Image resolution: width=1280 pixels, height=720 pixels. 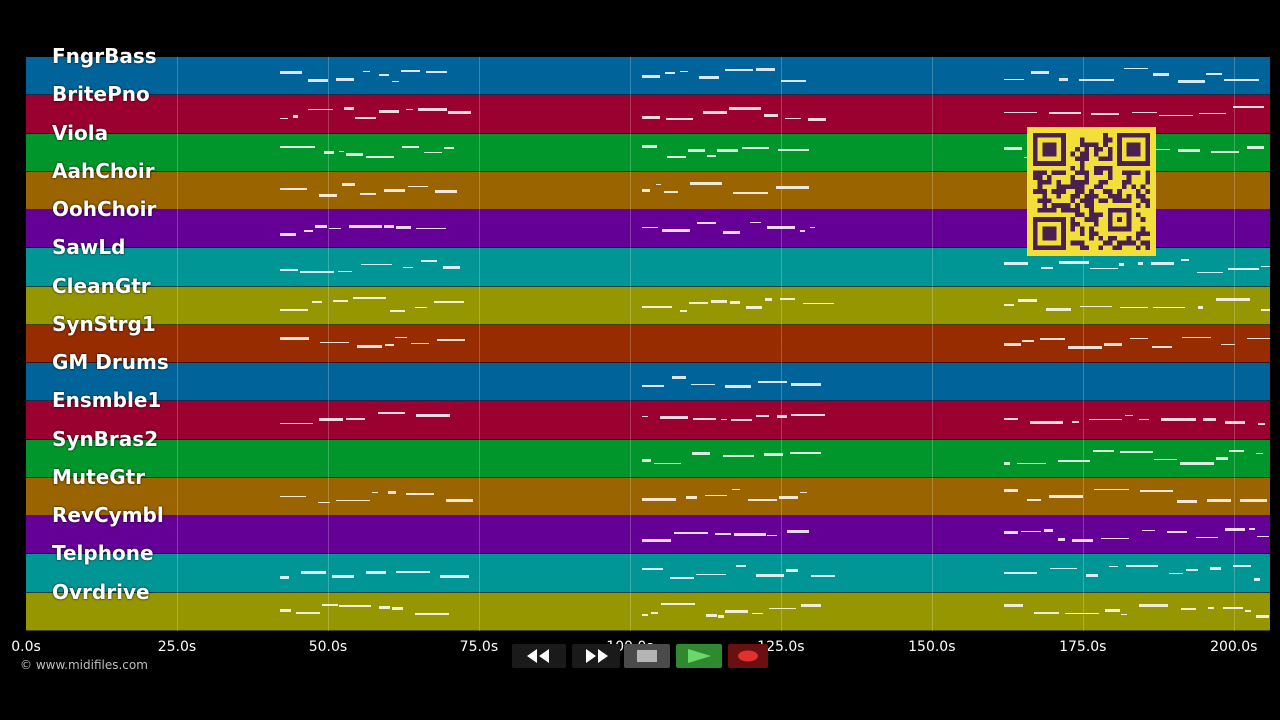 I want to click on rewind-button, so click(x=539, y=656).